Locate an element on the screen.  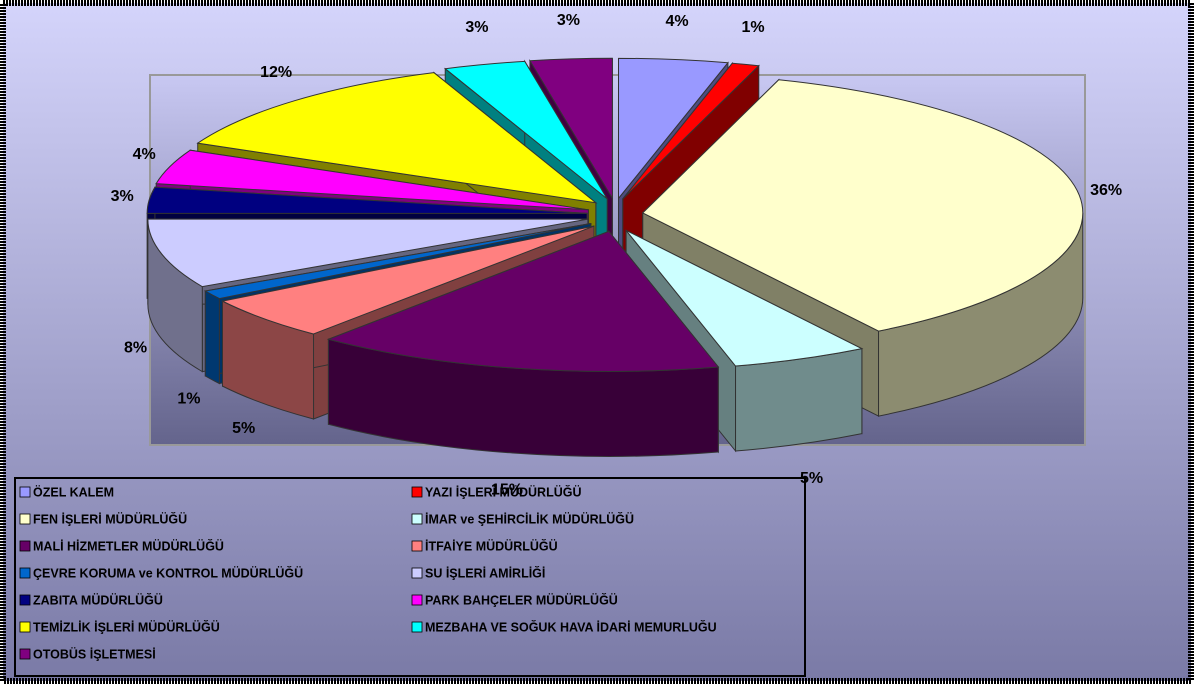
data-label: 12% is located at coordinates (276, 72).